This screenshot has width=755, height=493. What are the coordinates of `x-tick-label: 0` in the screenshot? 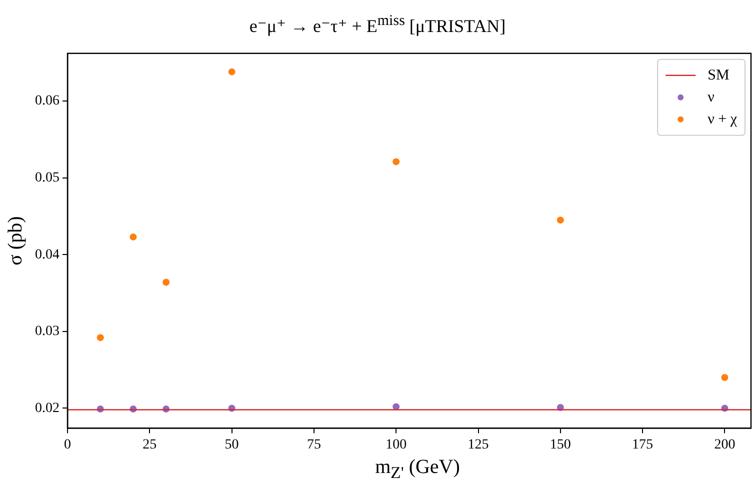 It's located at (67, 444).